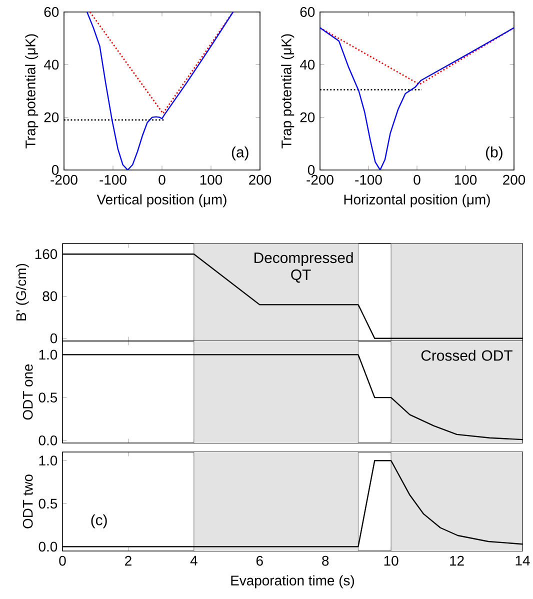 The height and width of the screenshot is (599, 533). What do you see at coordinates (523, 561) in the screenshot?
I see `x-tick-label: 14` at bounding box center [523, 561].